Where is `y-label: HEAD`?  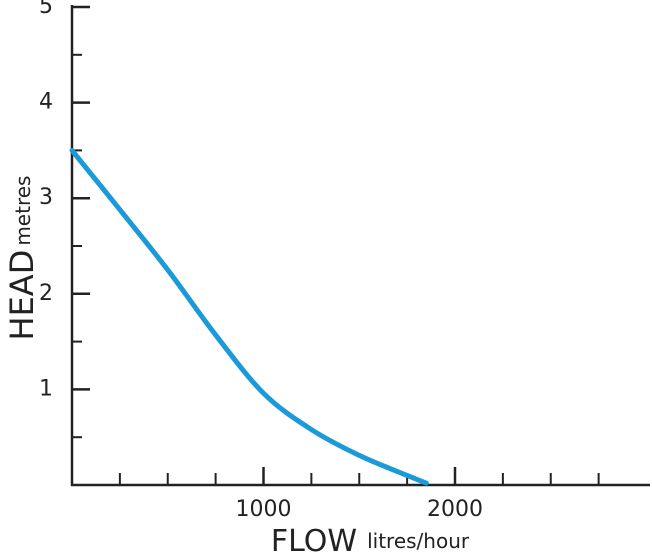
y-label: HEAD is located at coordinates (22, 295).